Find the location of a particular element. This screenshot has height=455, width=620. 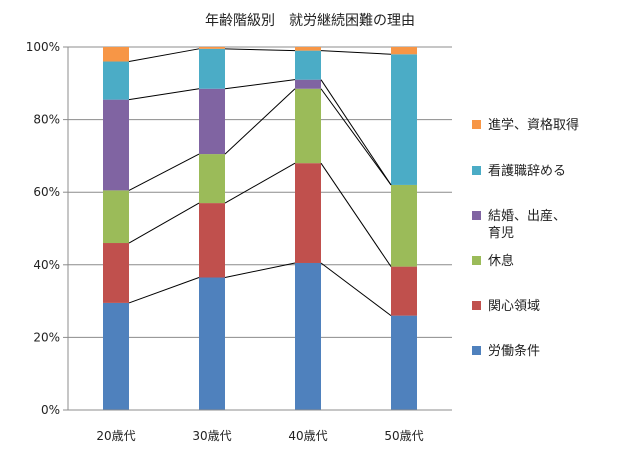

chart-title: 年齢階級別 就労継続困難の理由 is located at coordinates (310, 20).